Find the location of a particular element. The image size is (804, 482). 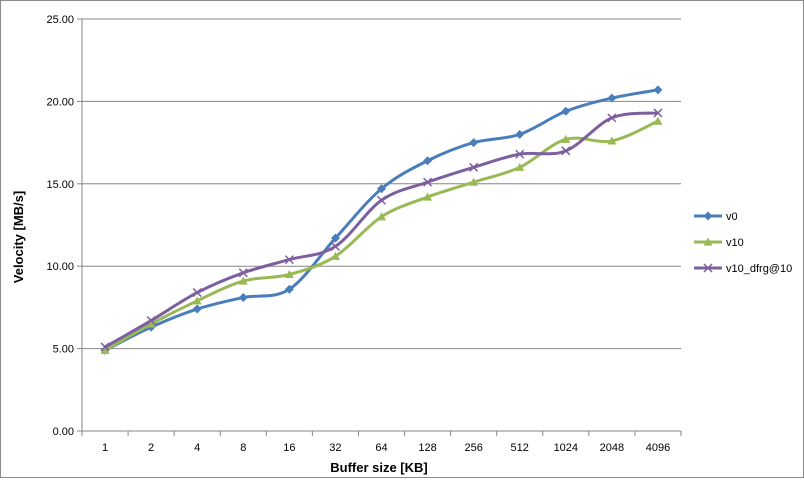

x-tick-labels: 1 2 4 8 16 32 64 128 256 512 1024 2048 4096 is located at coordinates (386, 448).